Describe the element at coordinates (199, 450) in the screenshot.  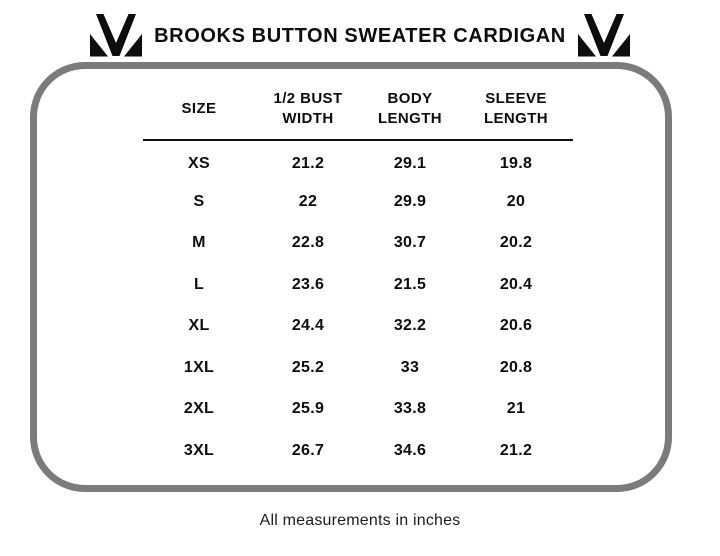
I see `size-cell: 3XL` at that location.